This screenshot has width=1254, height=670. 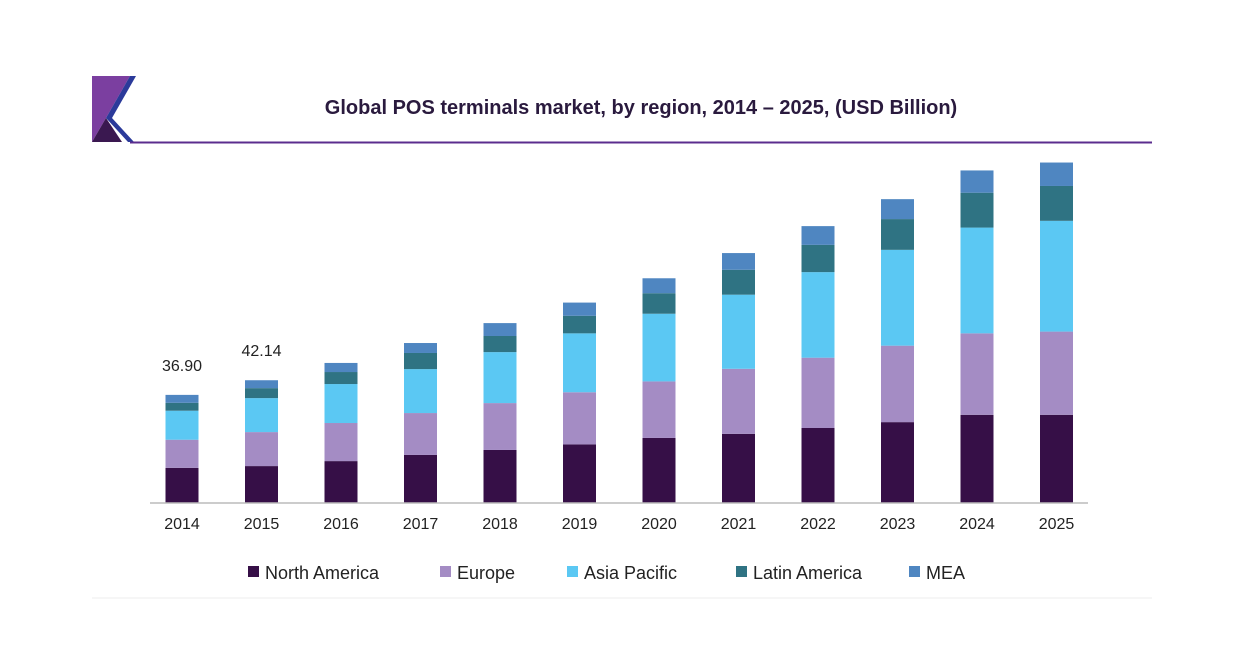 I want to click on bar-segment-latin-america-2017, so click(x=420, y=361).